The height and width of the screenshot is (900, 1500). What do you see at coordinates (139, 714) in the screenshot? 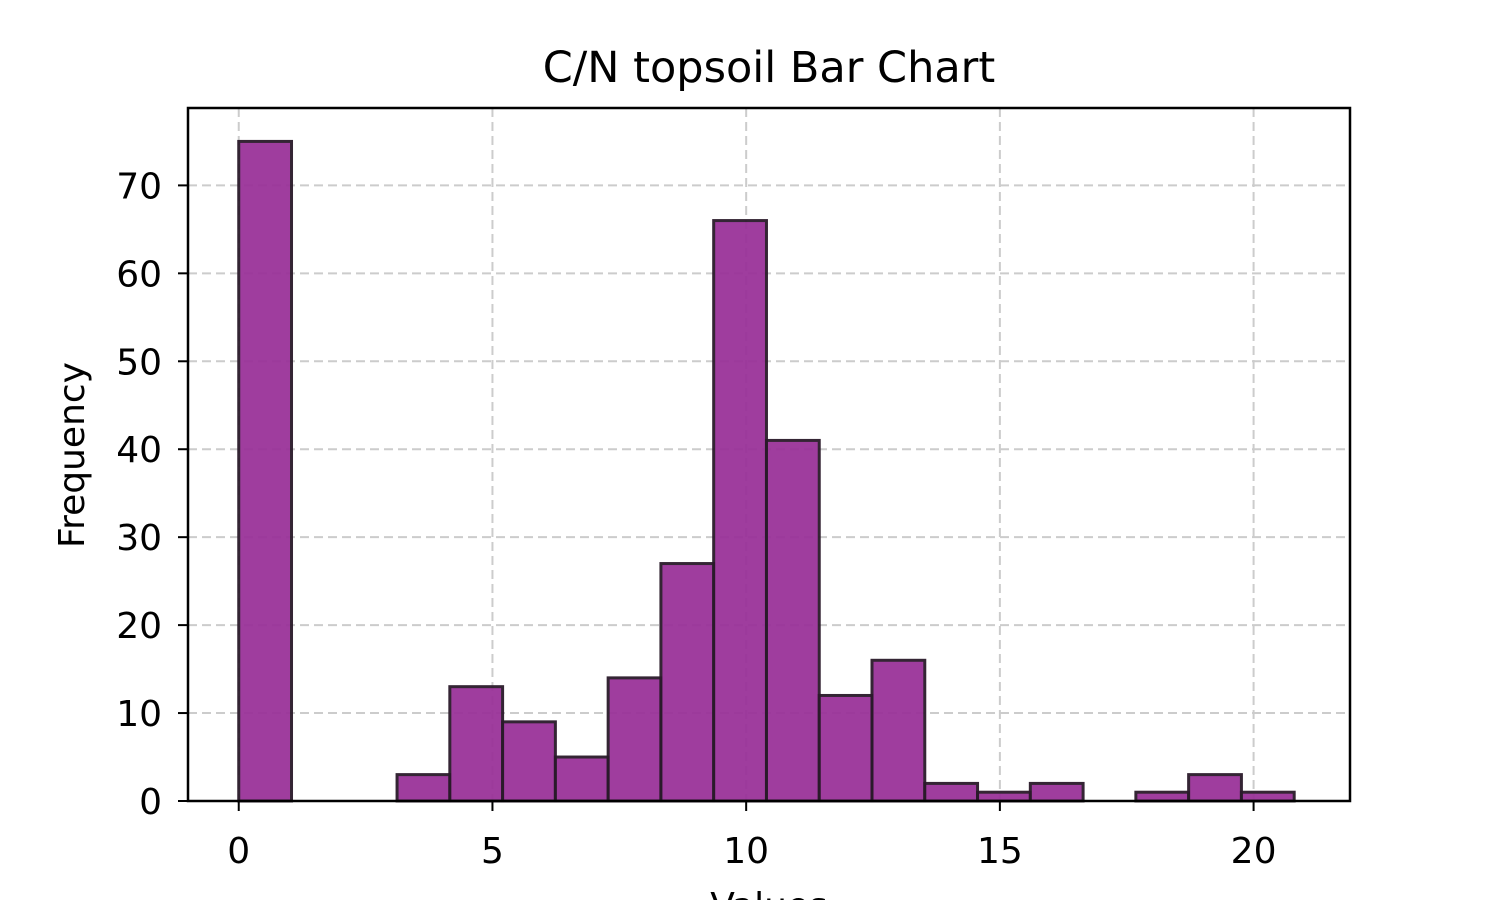
I see `y-tick-label: 10` at bounding box center [139, 714].